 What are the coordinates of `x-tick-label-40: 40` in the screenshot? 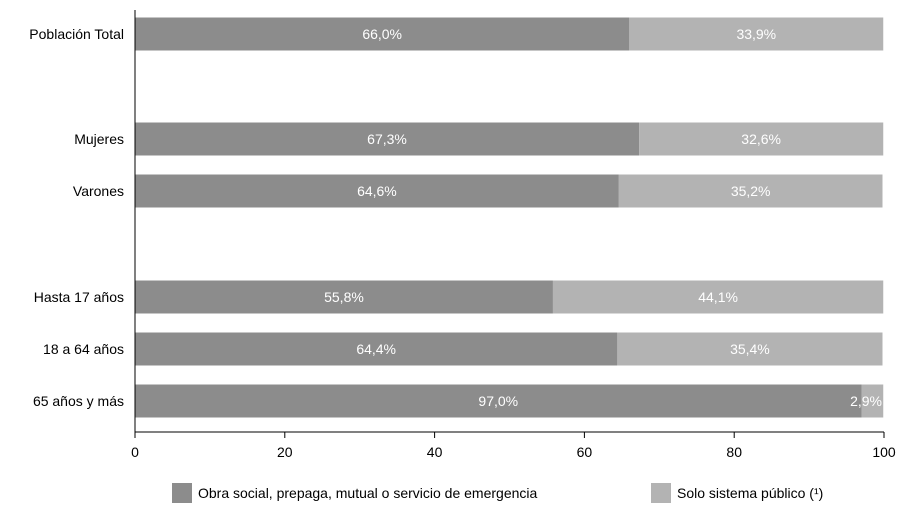 It's located at (435, 452).